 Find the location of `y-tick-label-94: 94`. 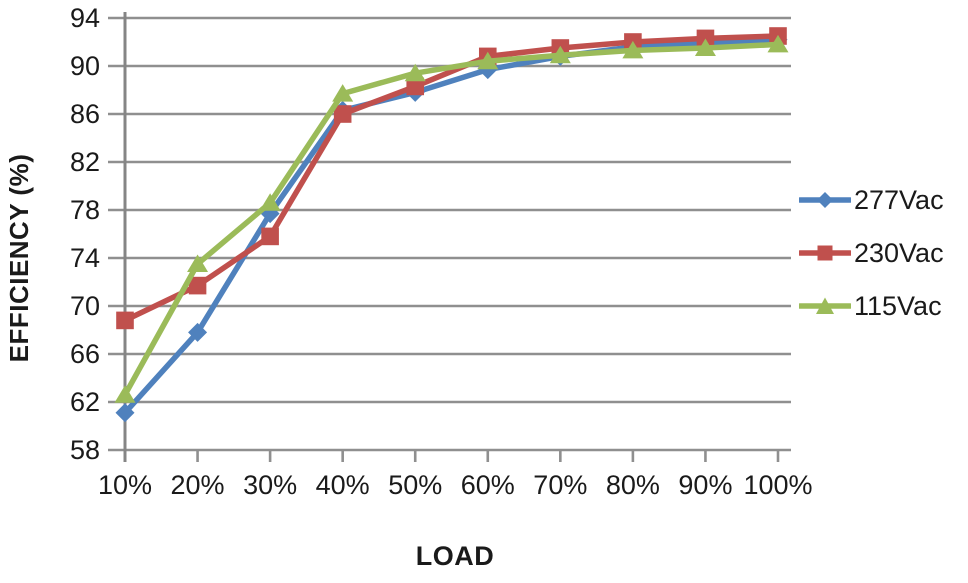

y-tick-label-94: 94 is located at coordinates (84, 18).